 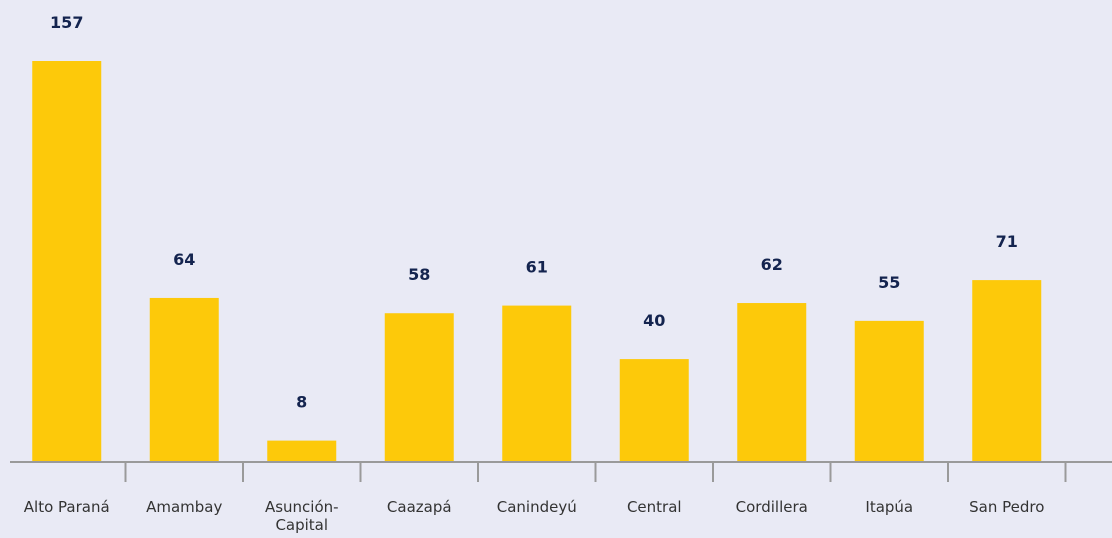 What do you see at coordinates (1006, 507) in the screenshot?
I see `x-tick-label: San Pedro` at bounding box center [1006, 507].